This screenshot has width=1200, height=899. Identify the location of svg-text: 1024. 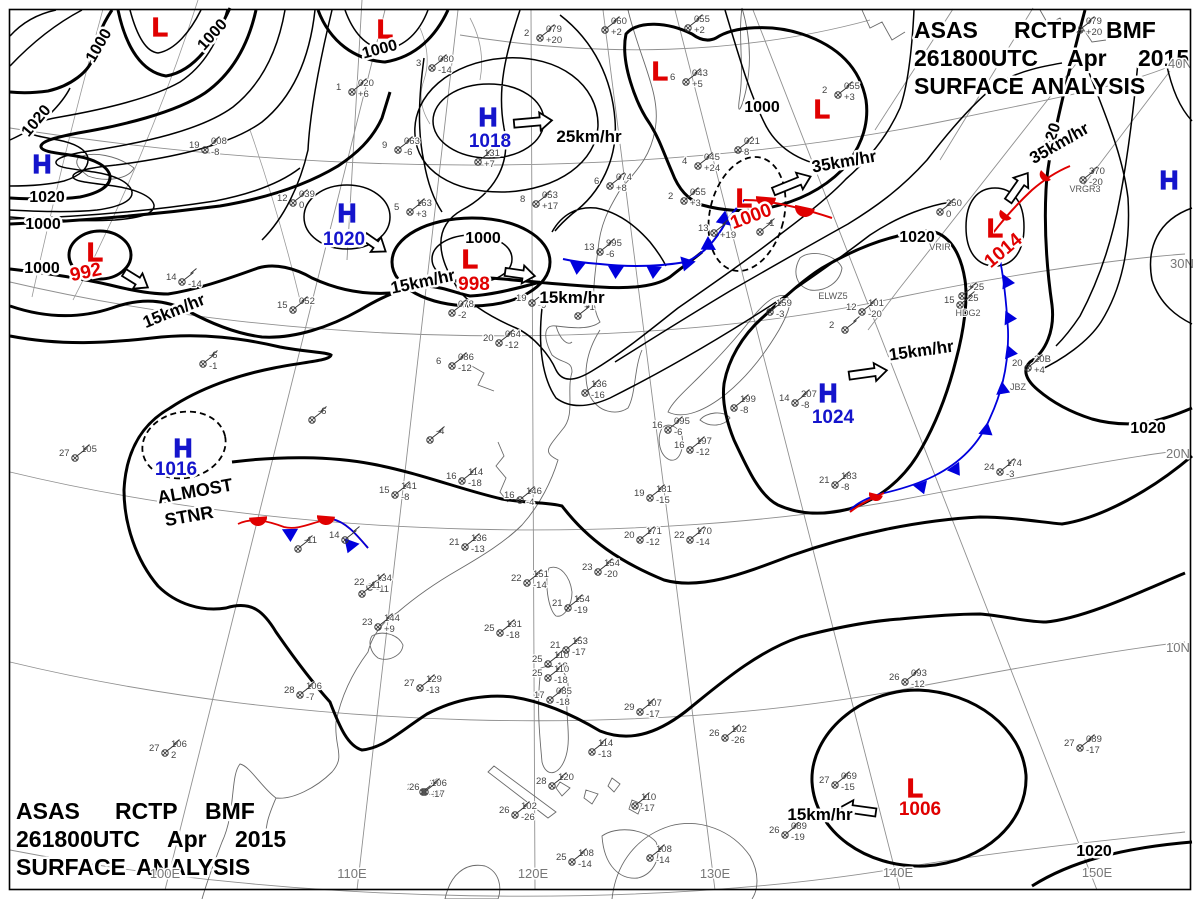
(833, 417).